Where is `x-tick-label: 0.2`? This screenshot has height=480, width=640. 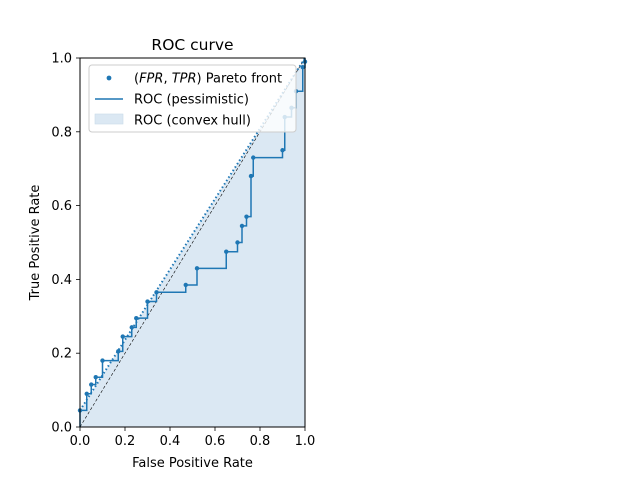
x-tick-label: 0.2 is located at coordinates (125, 441).